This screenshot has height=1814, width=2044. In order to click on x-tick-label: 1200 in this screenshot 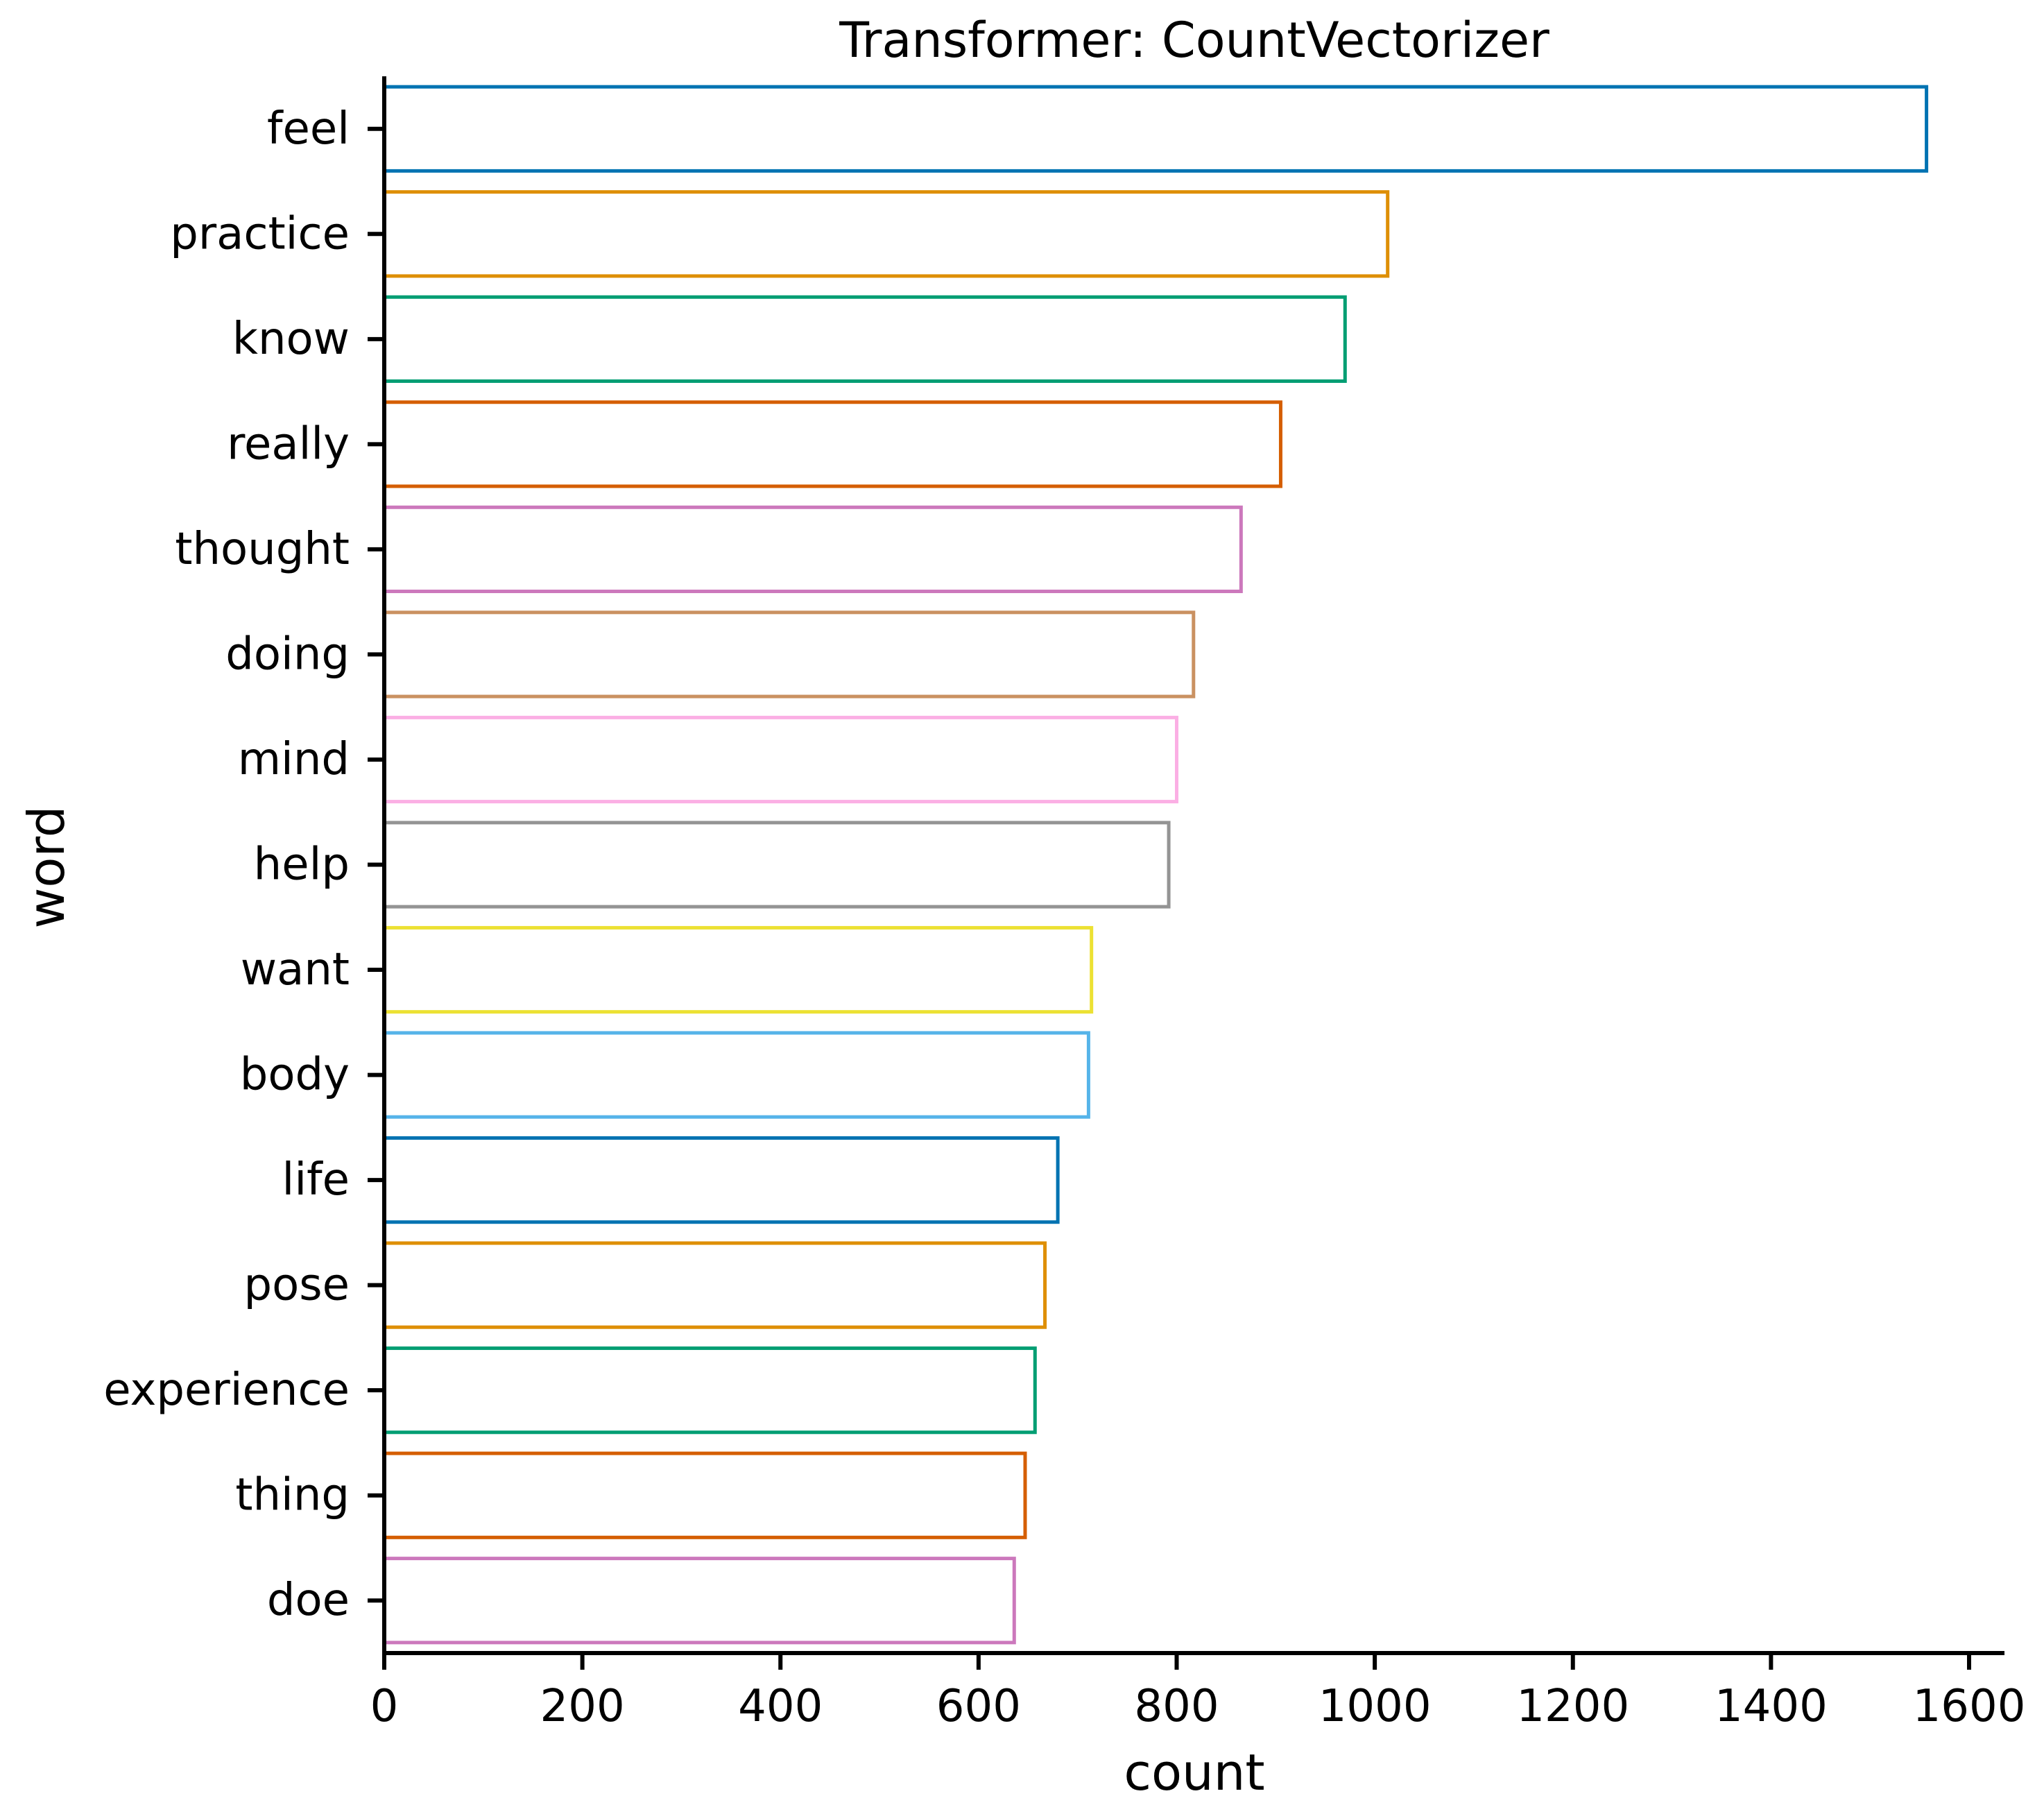, I will do `click(1573, 1706)`.